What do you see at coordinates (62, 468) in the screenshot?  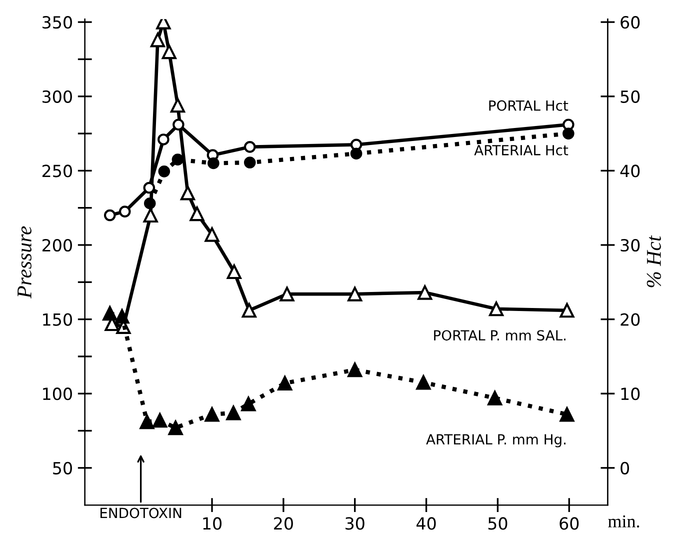 I see `y-tick-label: 50` at bounding box center [62, 468].